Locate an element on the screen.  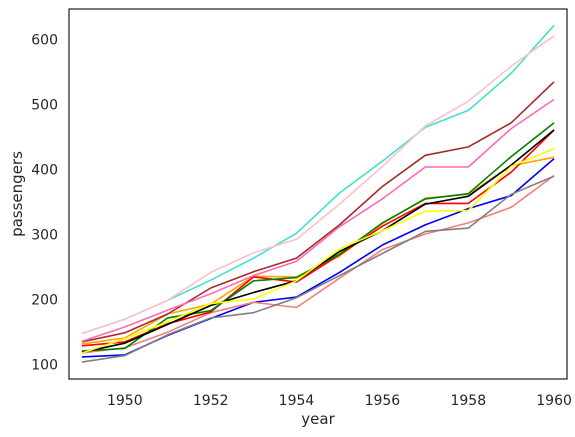
y-tick-label: 300 is located at coordinates (44, 236).